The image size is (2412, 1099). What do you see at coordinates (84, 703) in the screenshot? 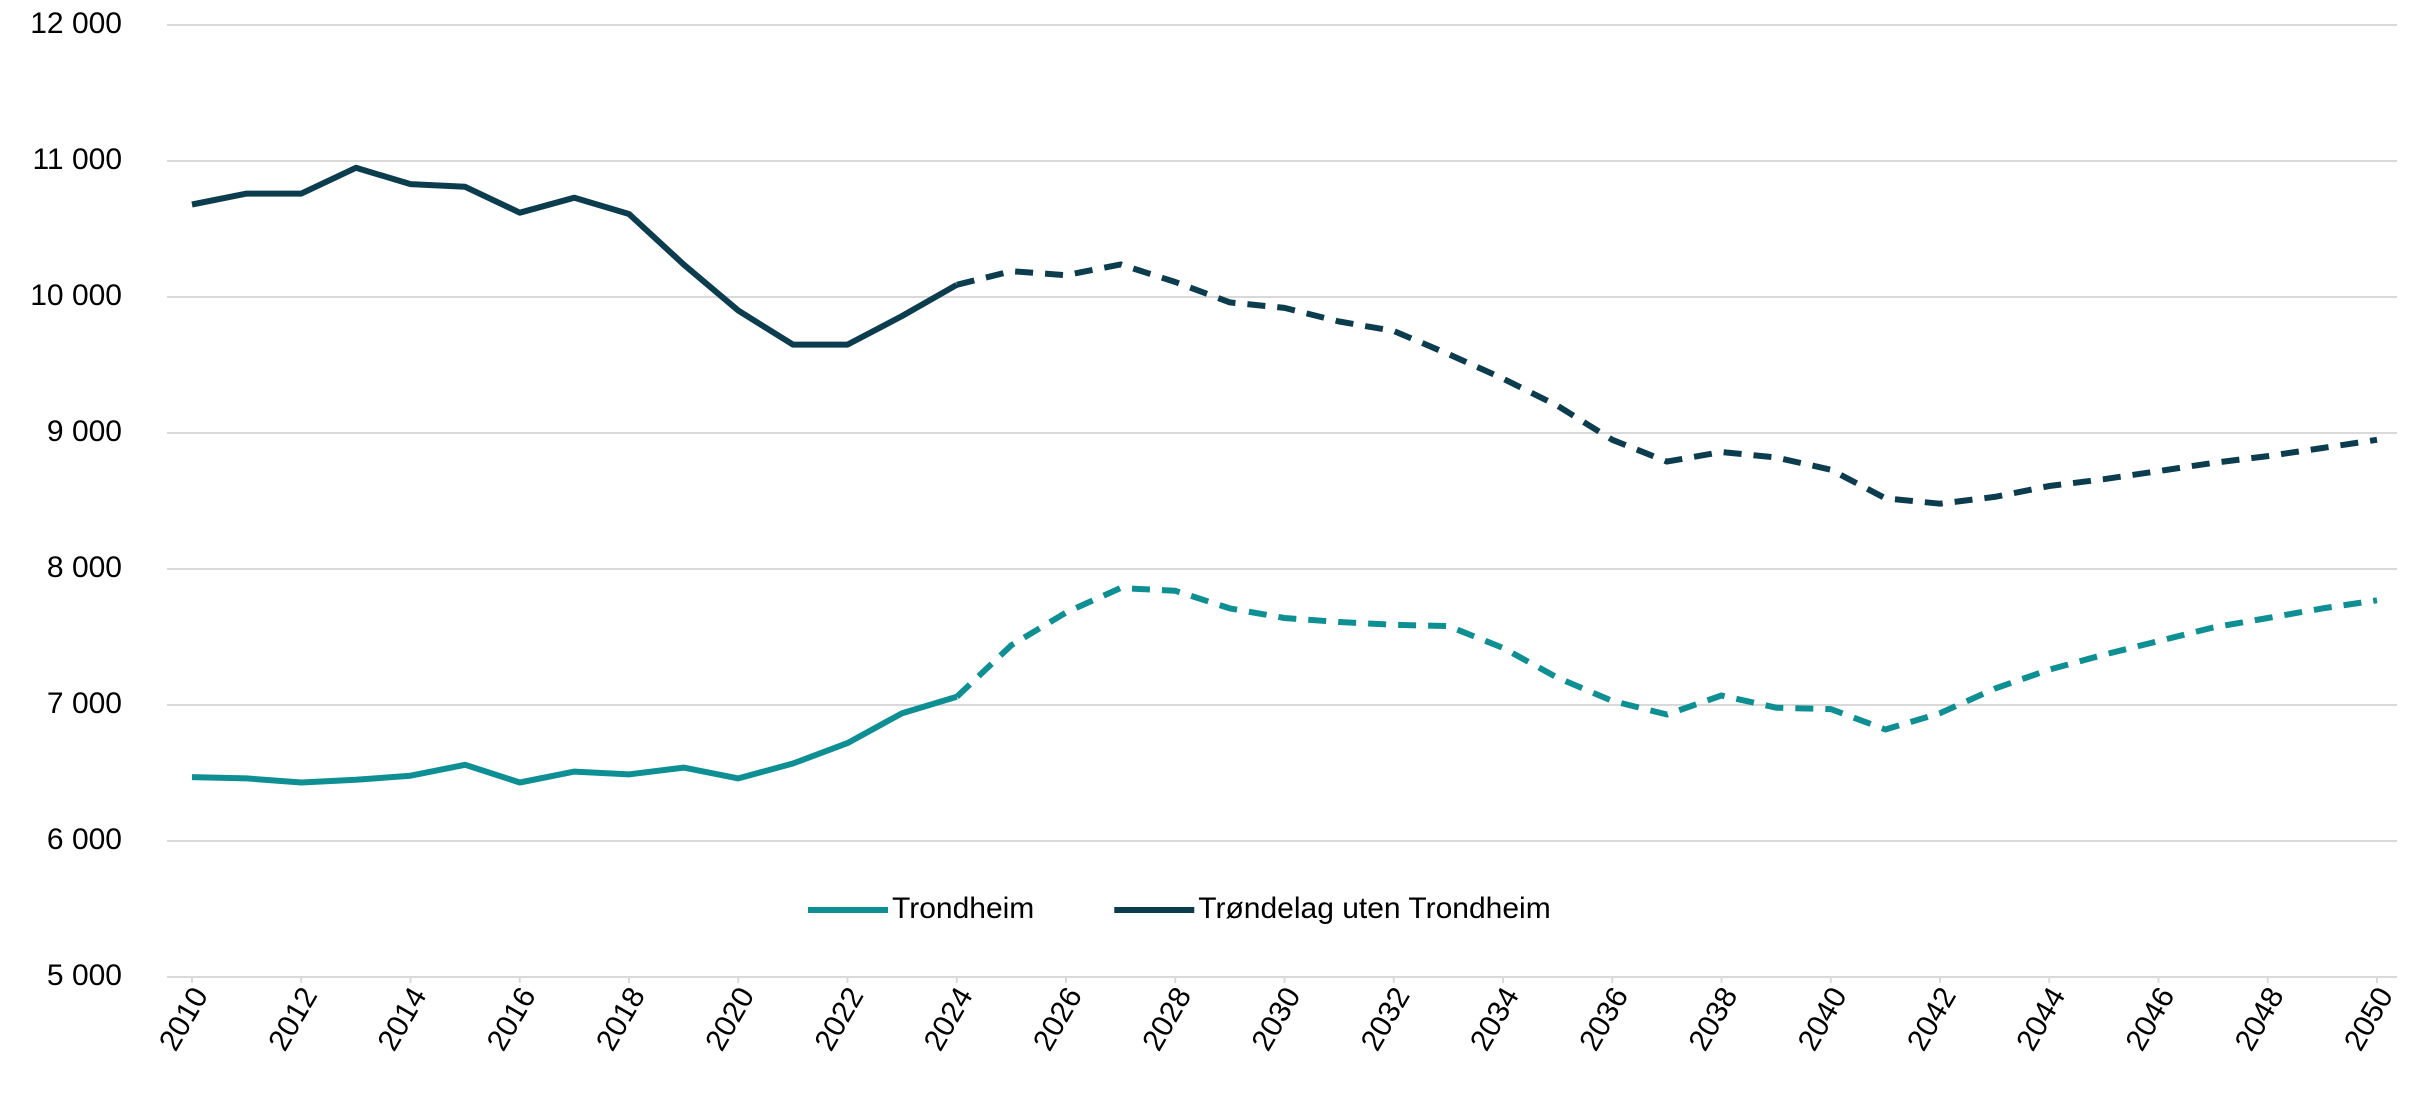
I see `y-tick-label: 7 000` at bounding box center [84, 703].